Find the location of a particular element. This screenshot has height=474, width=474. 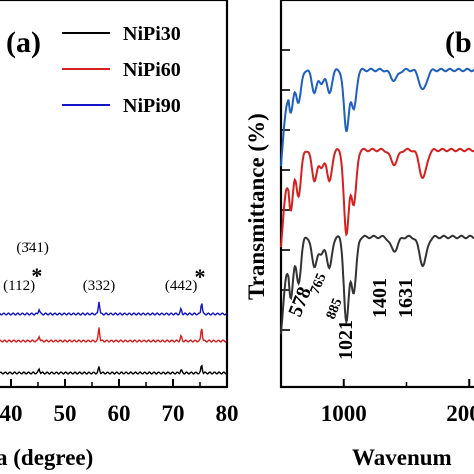

panel-a-legend: NiPi30 NiPi60 NiPi90 is located at coordinates (121, 70).